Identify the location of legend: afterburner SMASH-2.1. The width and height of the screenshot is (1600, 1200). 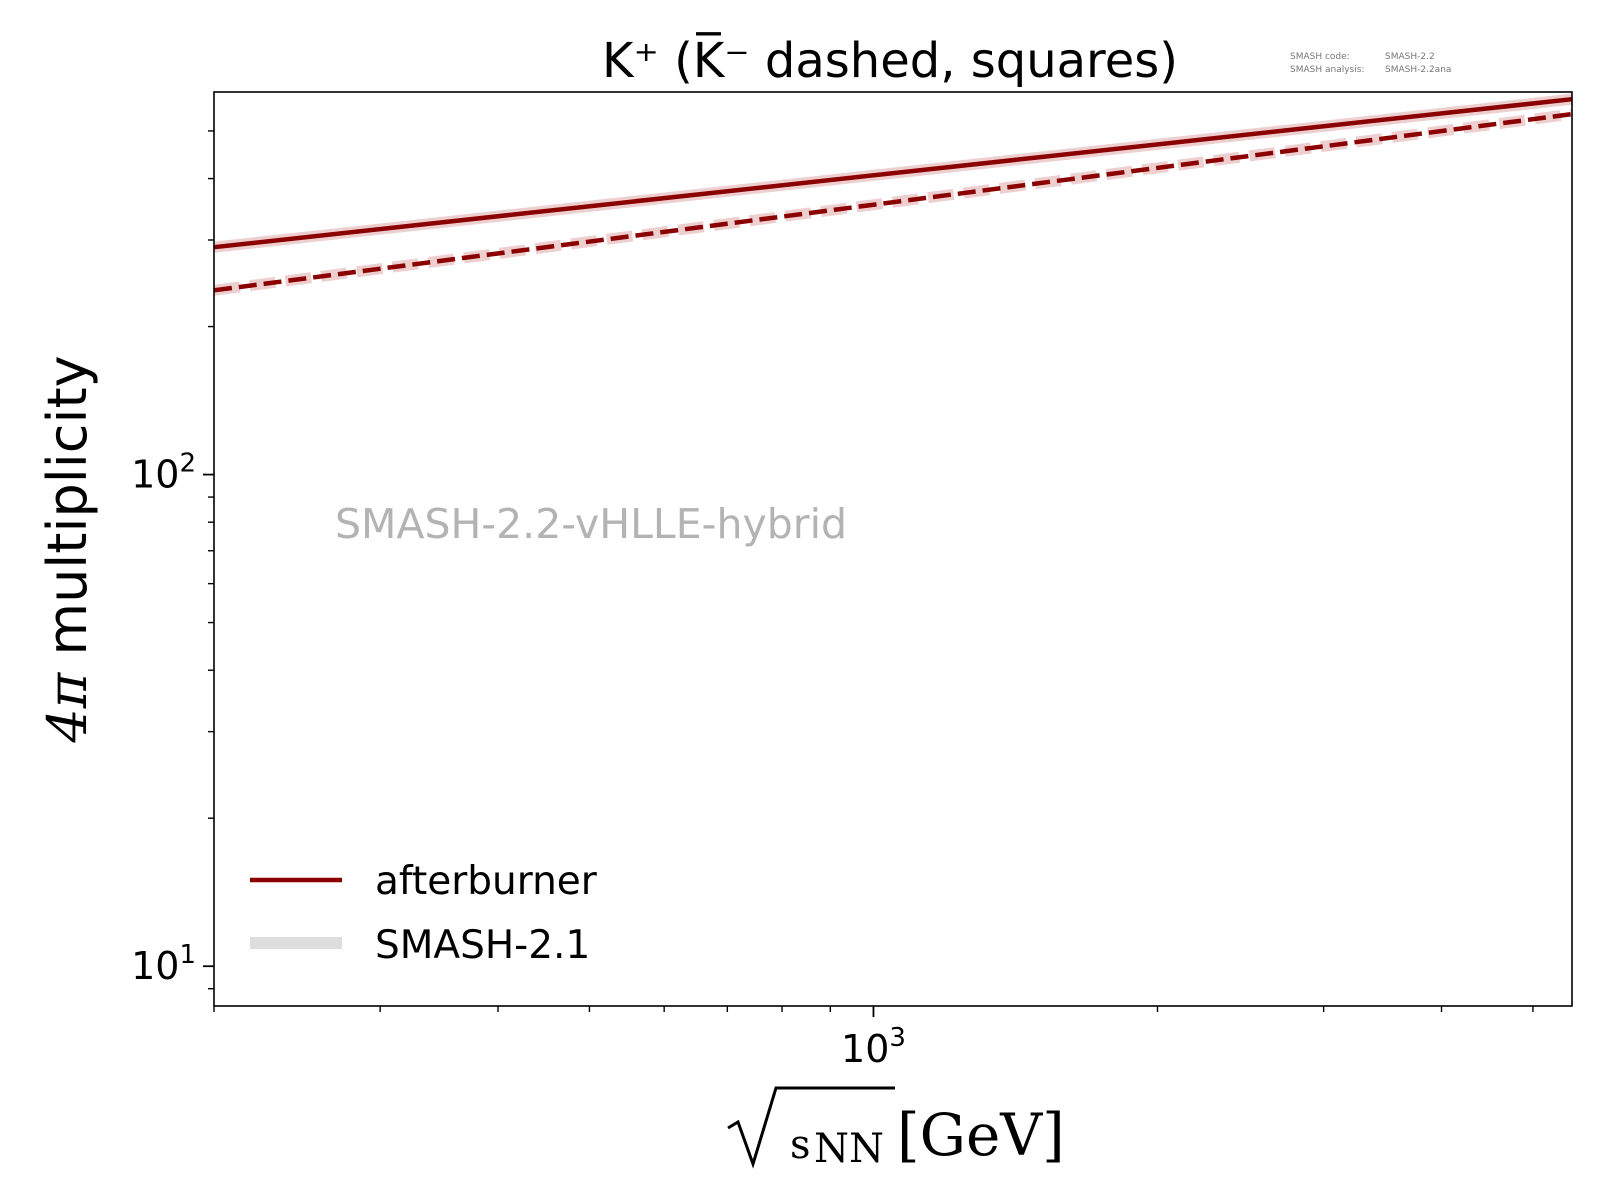
(424, 913).